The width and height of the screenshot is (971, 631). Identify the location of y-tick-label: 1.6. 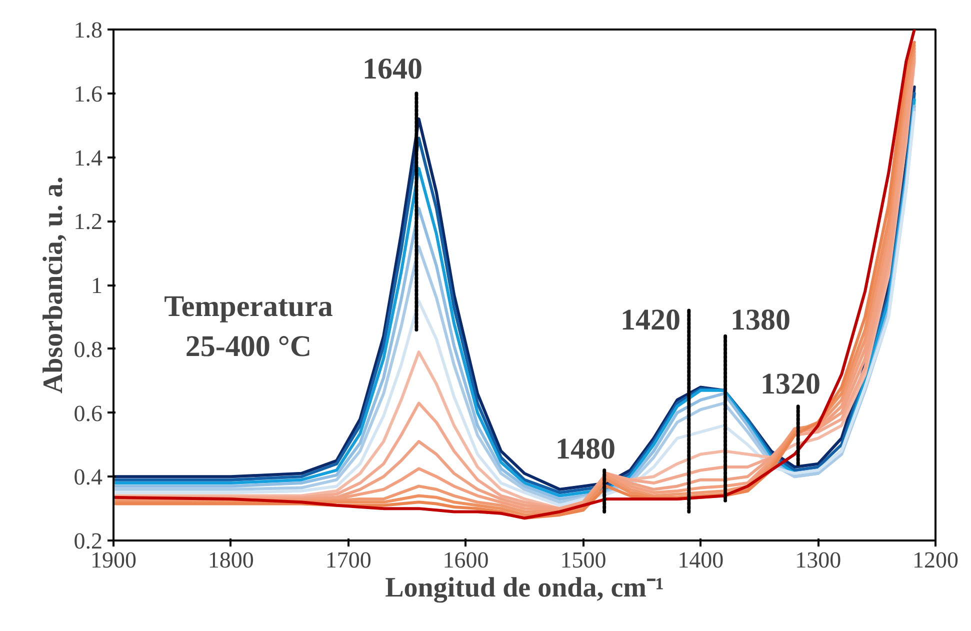
(88, 93).